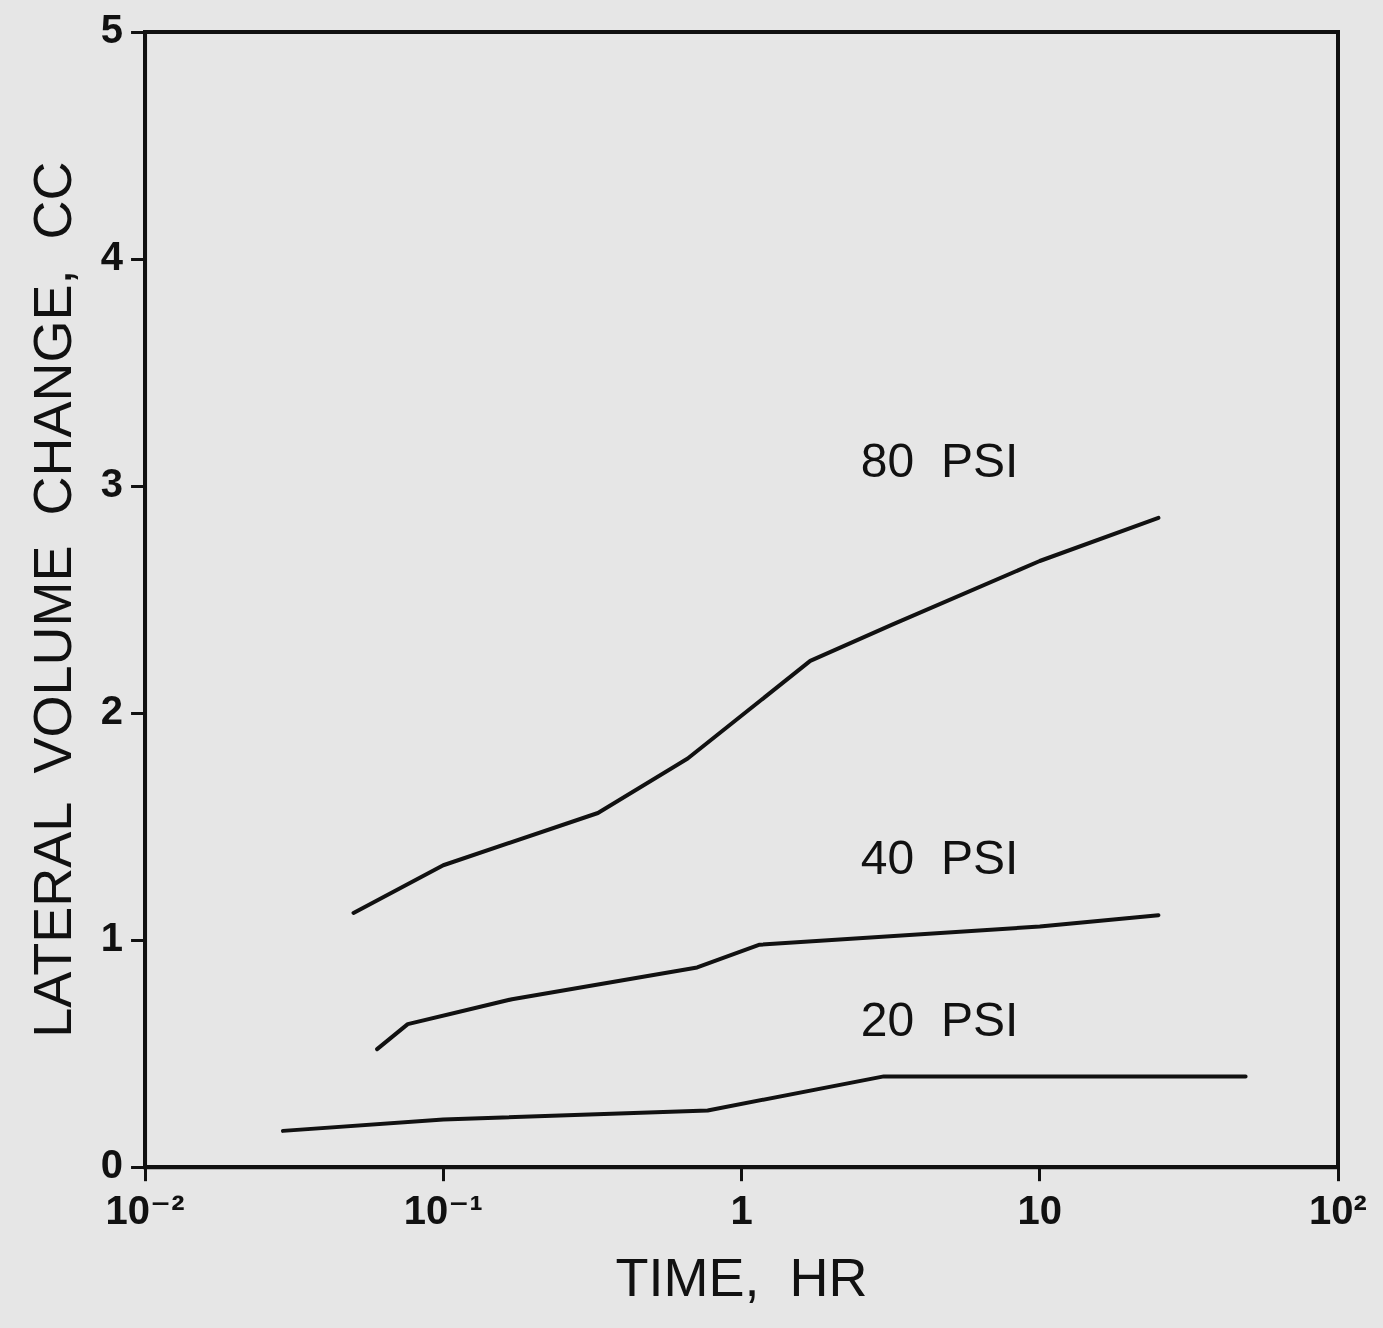 This screenshot has height=1328, width=1383. What do you see at coordinates (1040, 1210) in the screenshot?
I see `x-tick-label: 10` at bounding box center [1040, 1210].